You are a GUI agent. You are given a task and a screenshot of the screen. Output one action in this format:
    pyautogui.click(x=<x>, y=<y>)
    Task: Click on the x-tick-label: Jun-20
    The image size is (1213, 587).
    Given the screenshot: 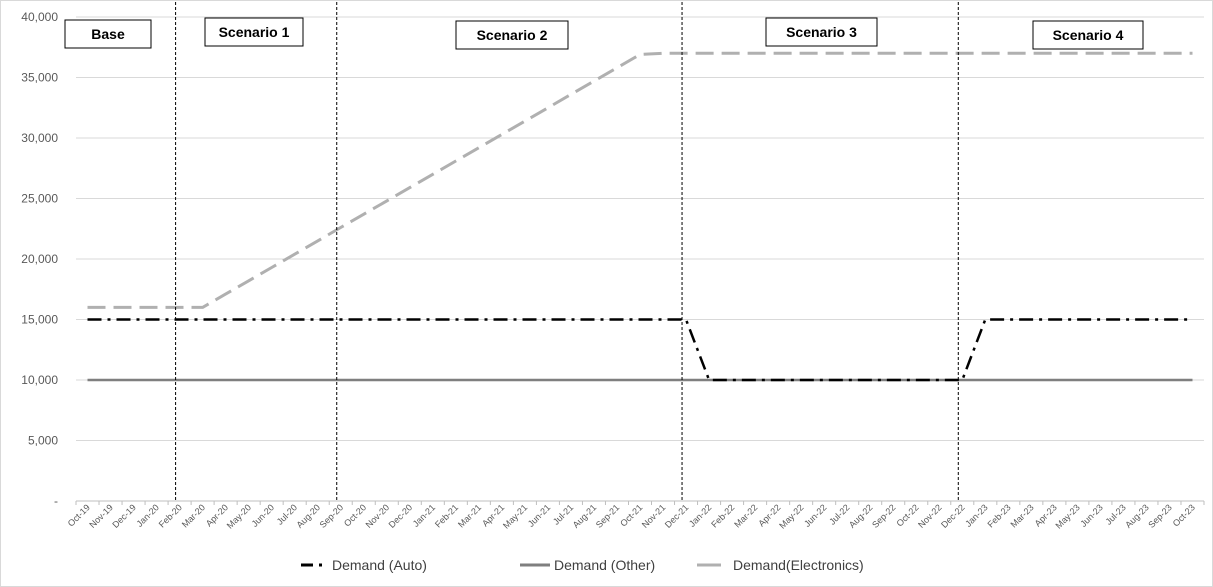 What is the action you would take?
    pyautogui.click(x=263, y=515)
    